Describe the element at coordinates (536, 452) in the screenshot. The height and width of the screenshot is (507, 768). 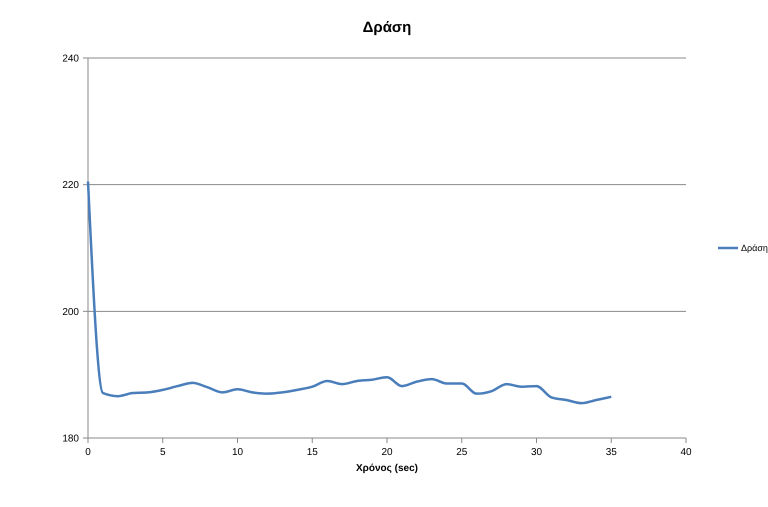
I see `x-tick-label: 30` at that location.